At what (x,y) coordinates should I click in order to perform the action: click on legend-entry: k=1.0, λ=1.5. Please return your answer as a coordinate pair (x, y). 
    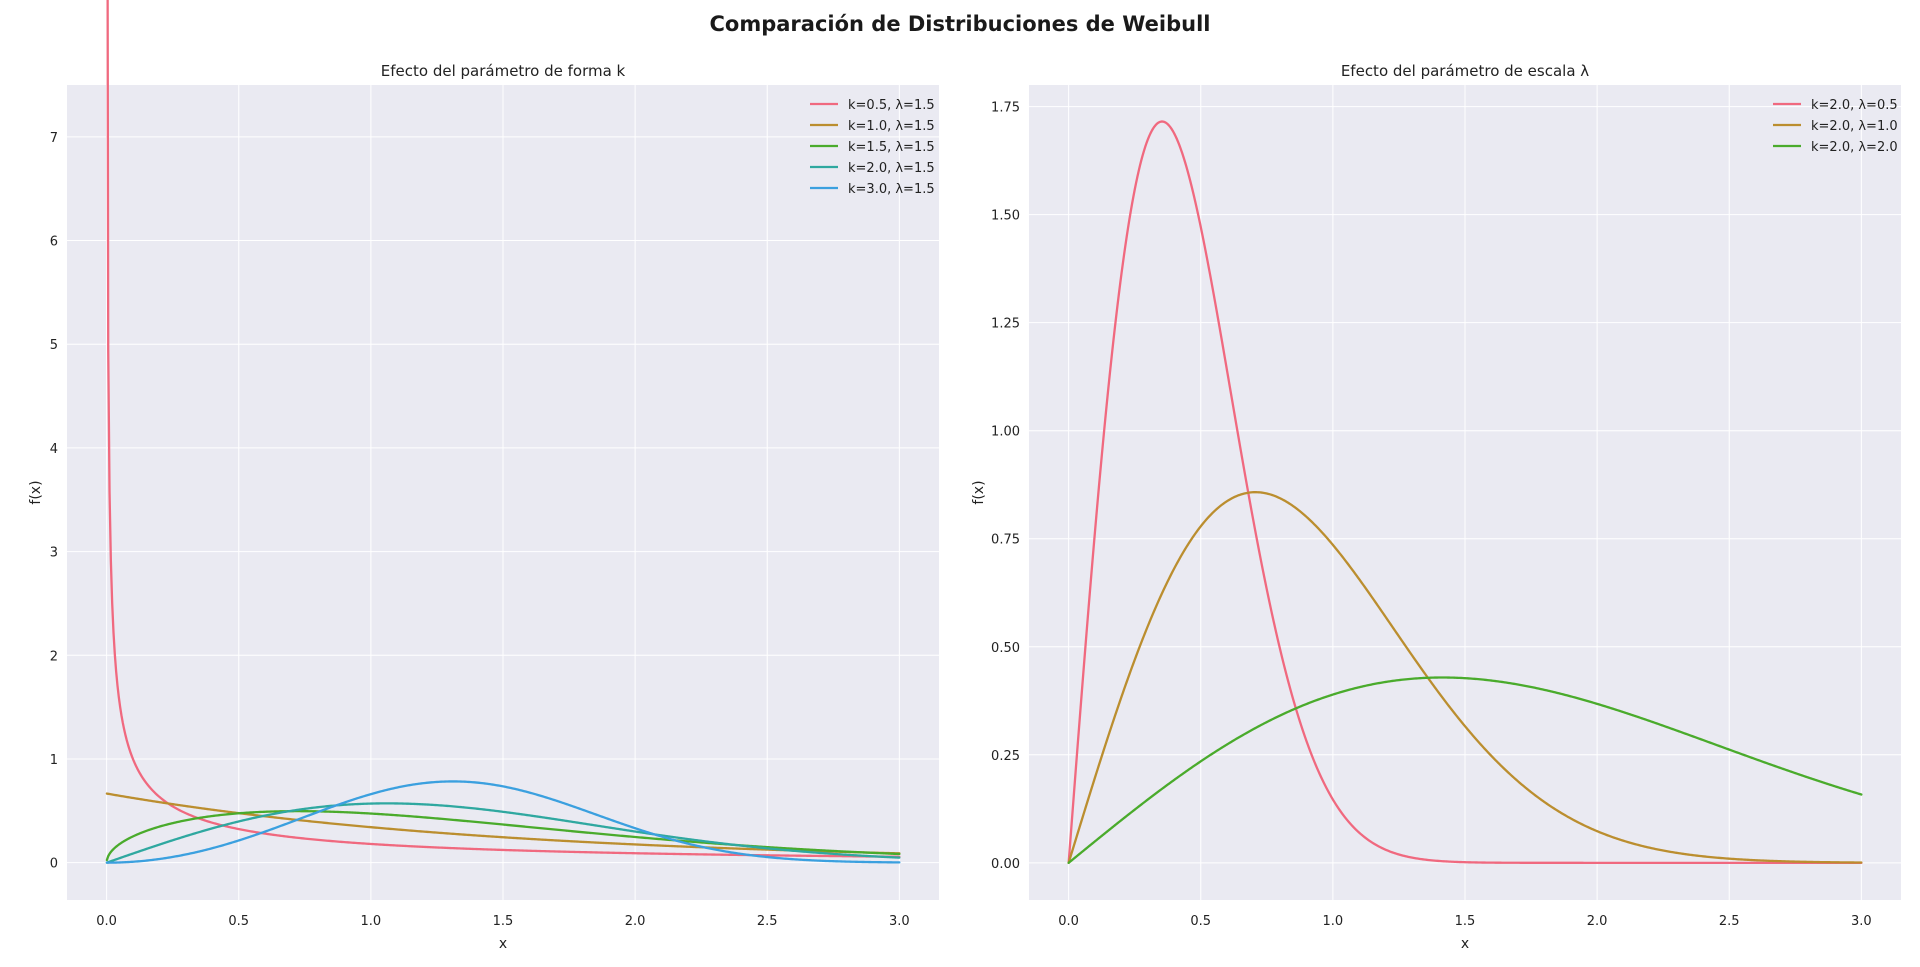
    Looking at the image, I should click on (891, 126).